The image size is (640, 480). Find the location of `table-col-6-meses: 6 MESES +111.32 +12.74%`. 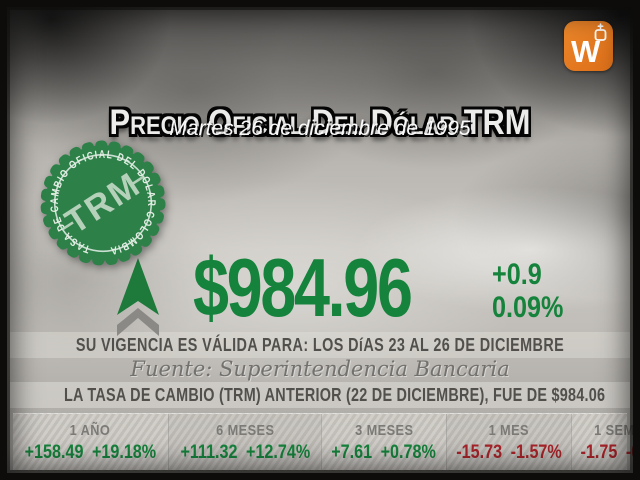

table-col-6-meses: 6 MESES +111.32 +12.74% is located at coordinates (244, 442).